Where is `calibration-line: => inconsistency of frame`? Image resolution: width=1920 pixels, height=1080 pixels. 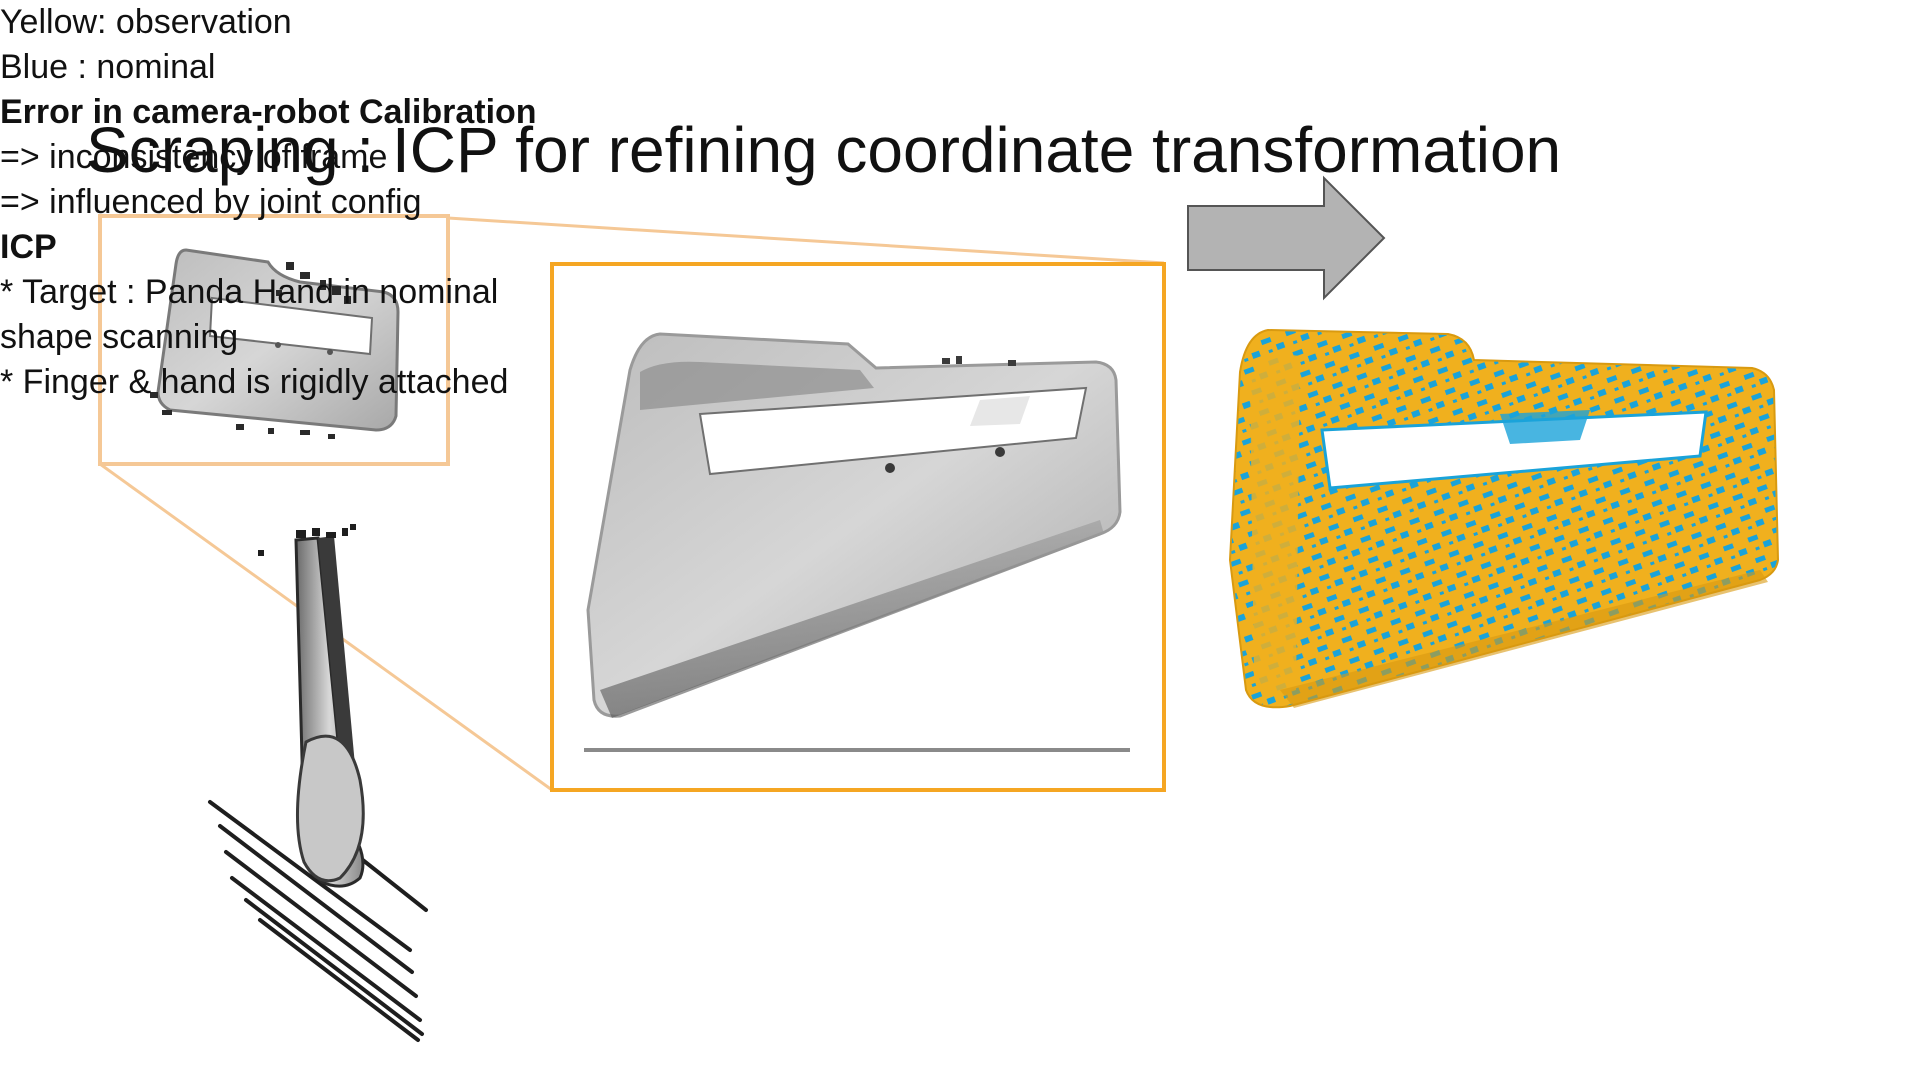 calibration-line: => inconsistency of frame is located at coordinates (194, 157).